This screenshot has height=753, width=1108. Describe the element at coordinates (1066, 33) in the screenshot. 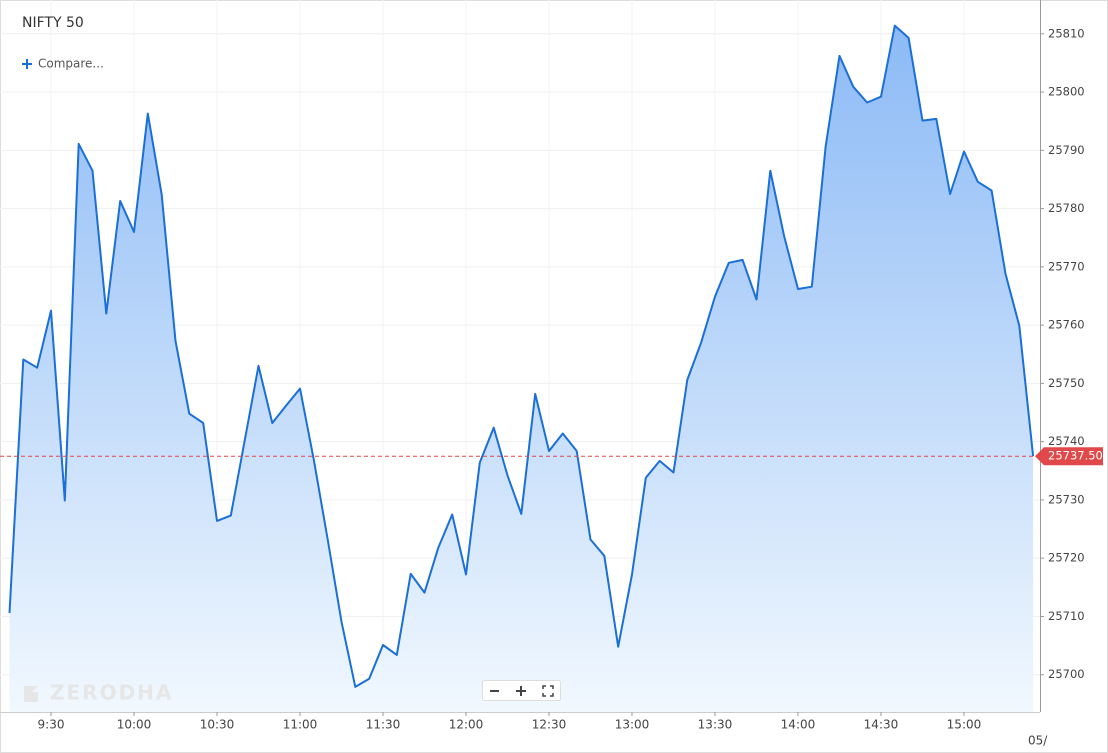

I see `y-tick-label: 25810` at that location.